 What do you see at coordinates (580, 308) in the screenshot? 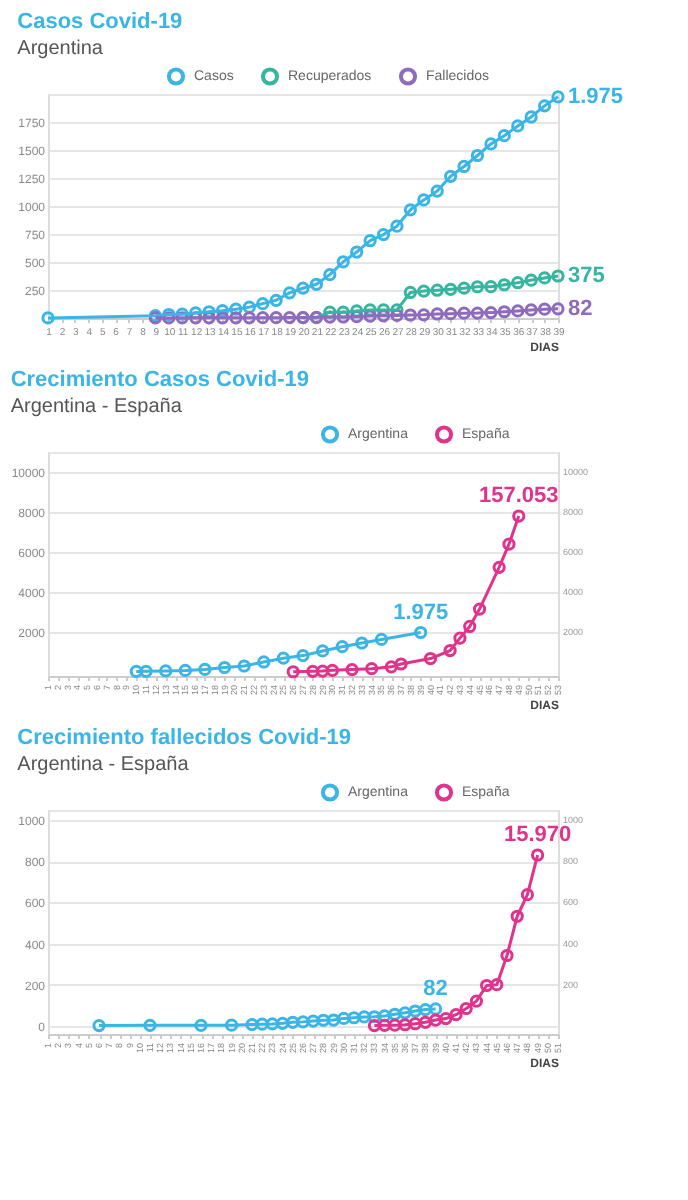
I see `text: 82` at bounding box center [580, 308].